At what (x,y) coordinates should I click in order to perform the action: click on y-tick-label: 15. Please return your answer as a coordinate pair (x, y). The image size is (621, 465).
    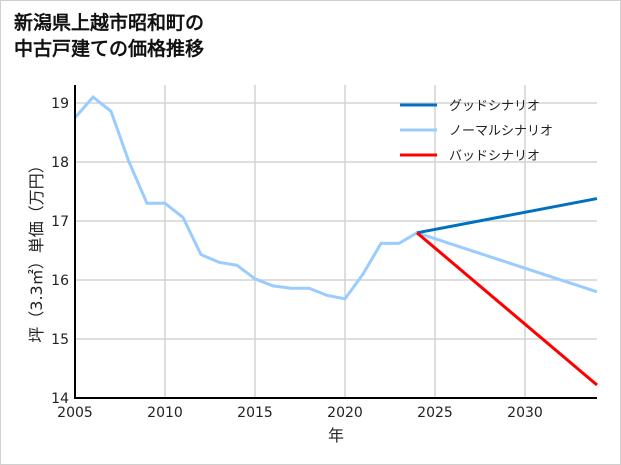
    Looking at the image, I should click on (60, 340).